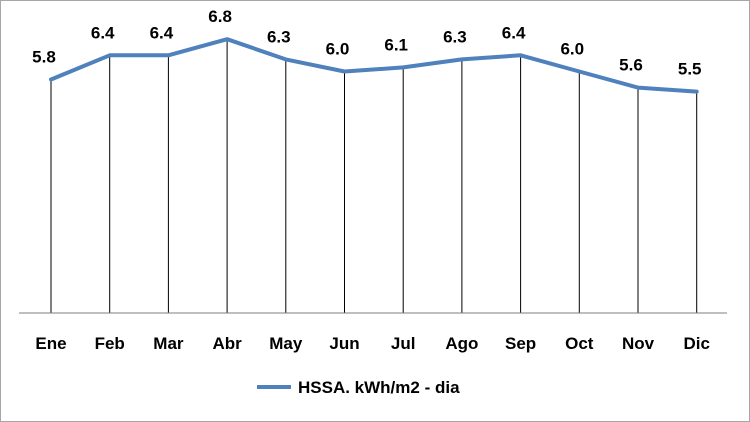 This screenshot has height=422, width=750. What do you see at coordinates (396, 44) in the screenshot?
I see `data-label-jul: 6.1` at bounding box center [396, 44].